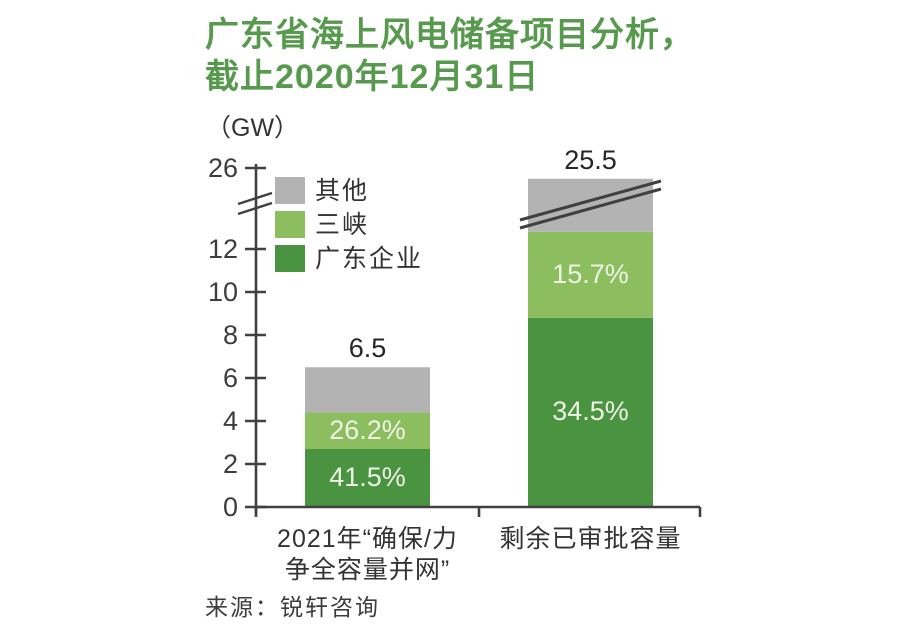 This screenshot has width=900, height=628. What do you see at coordinates (342, 225) in the screenshot?
I see `legend-label: 三峡` at bounding box center [342, 225].